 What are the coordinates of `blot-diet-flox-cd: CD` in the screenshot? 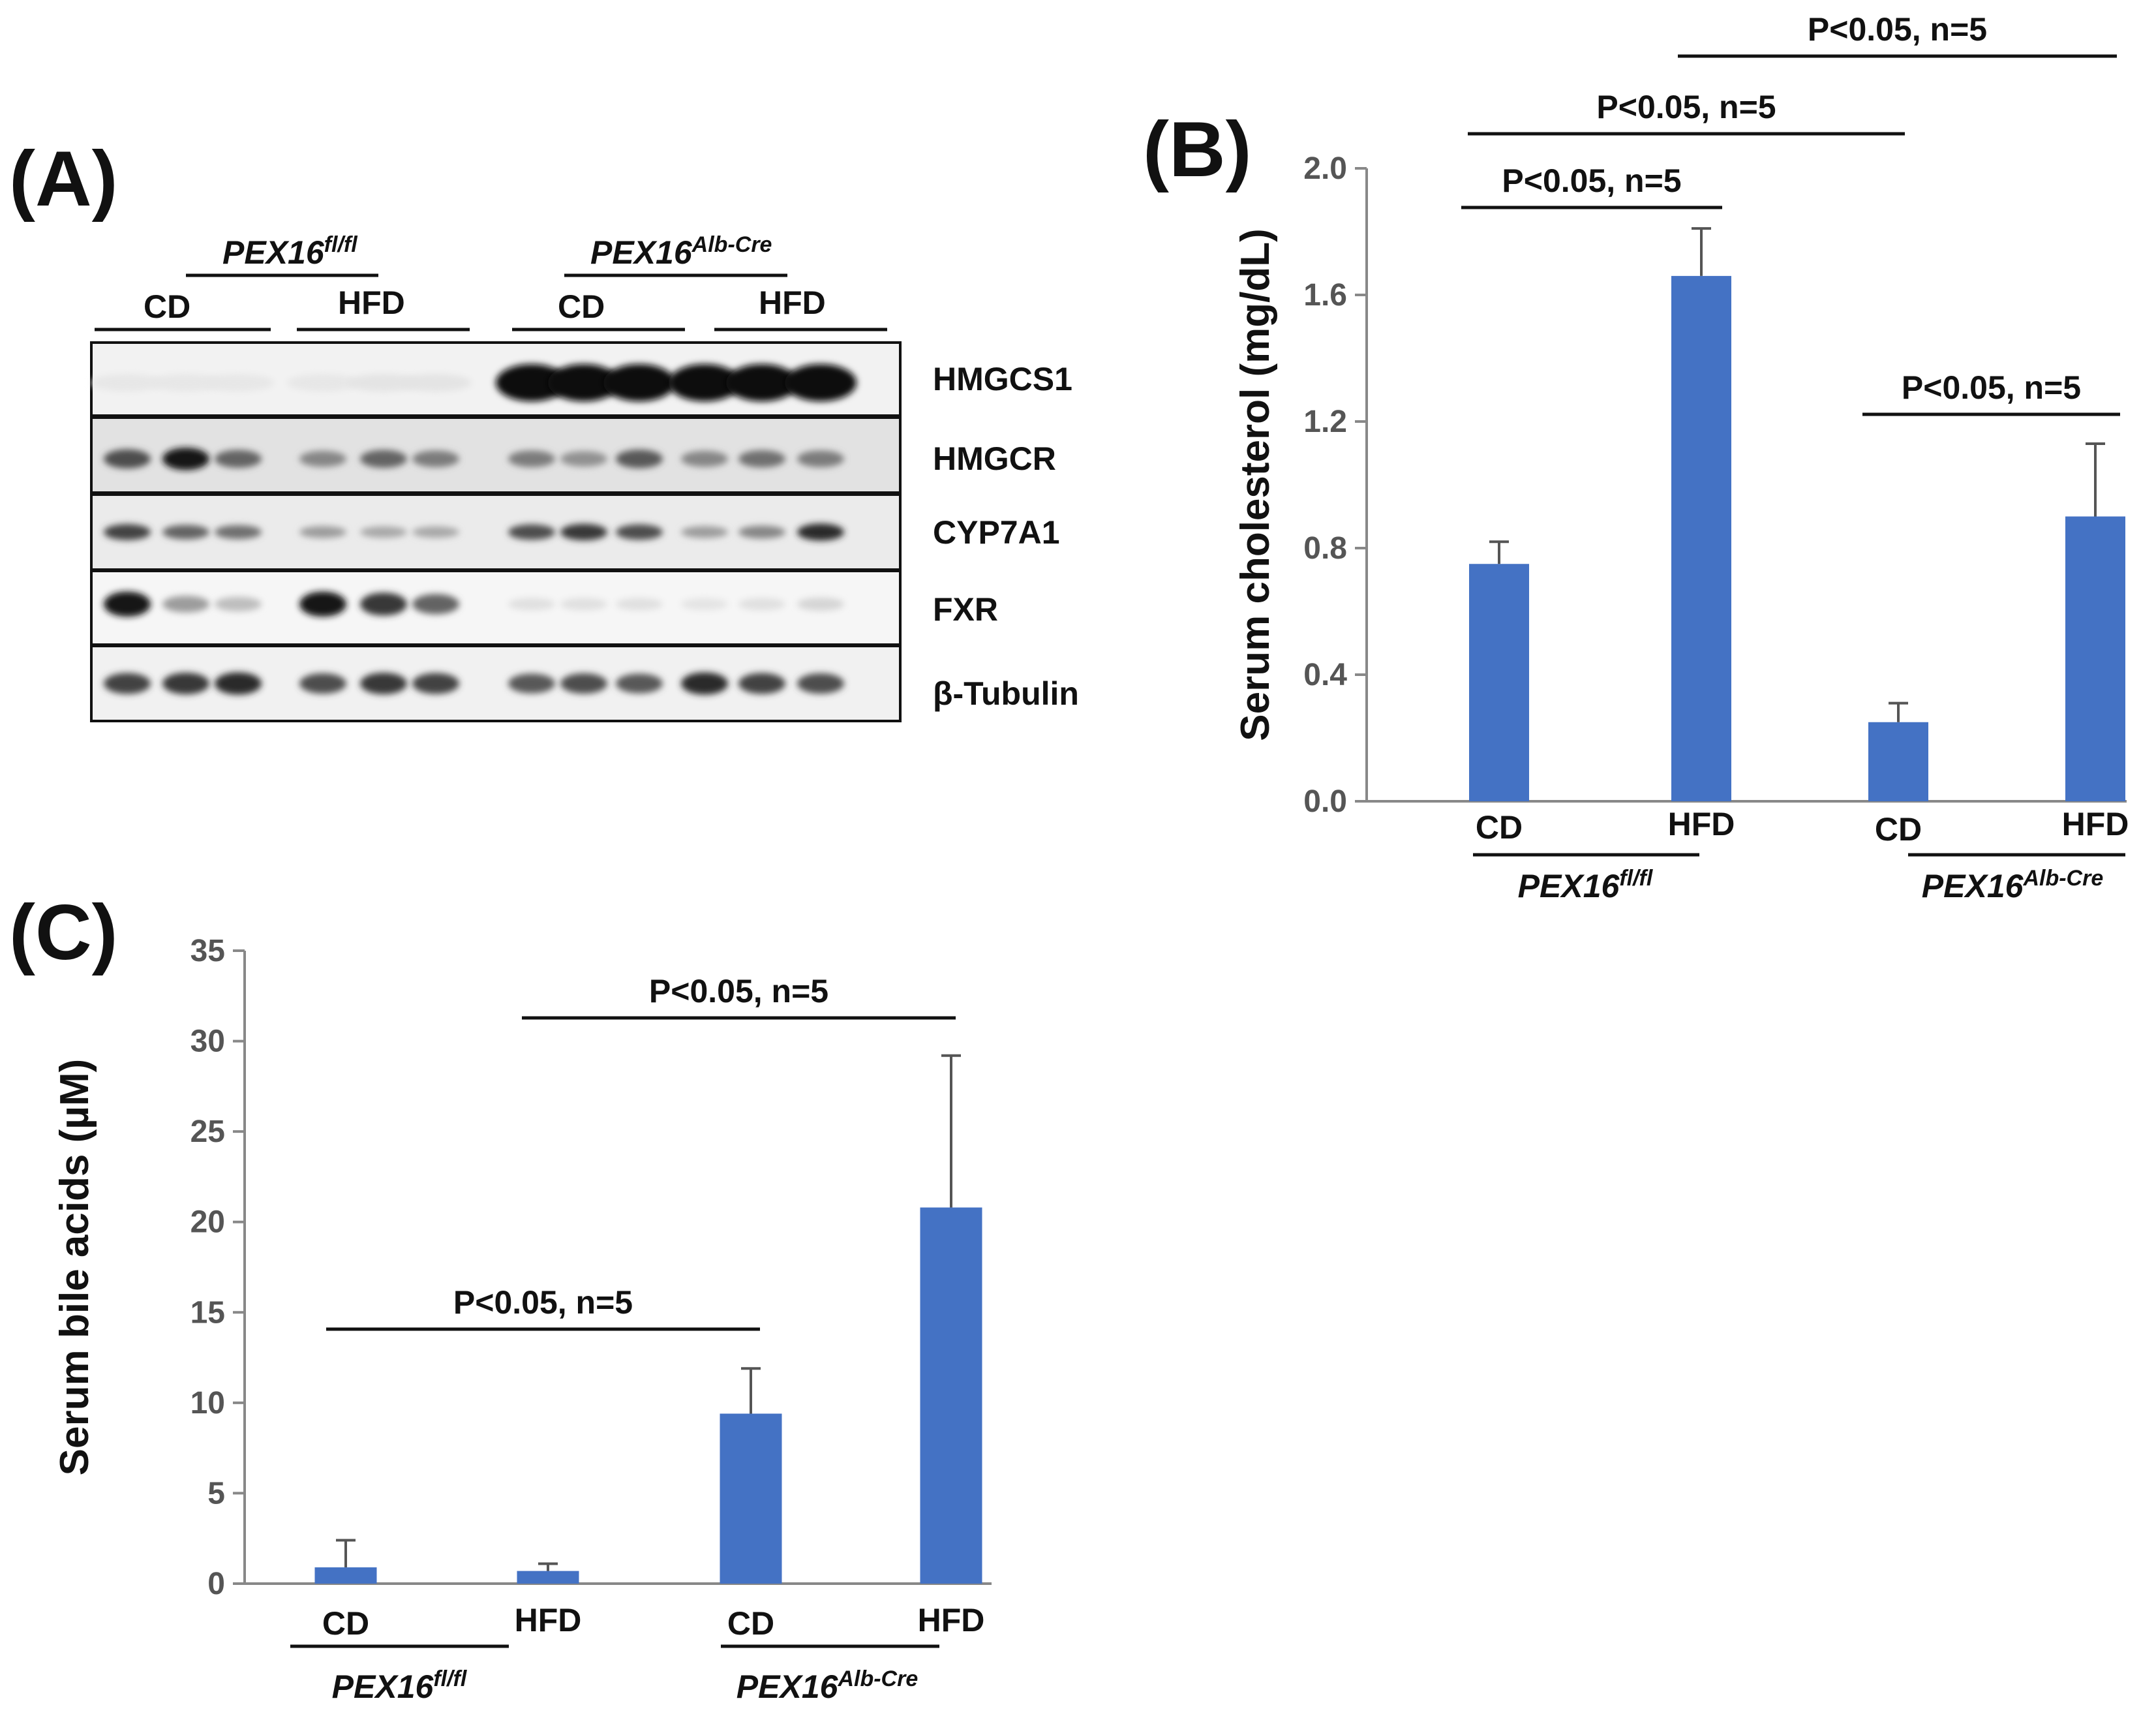 It's located at (167, 306).